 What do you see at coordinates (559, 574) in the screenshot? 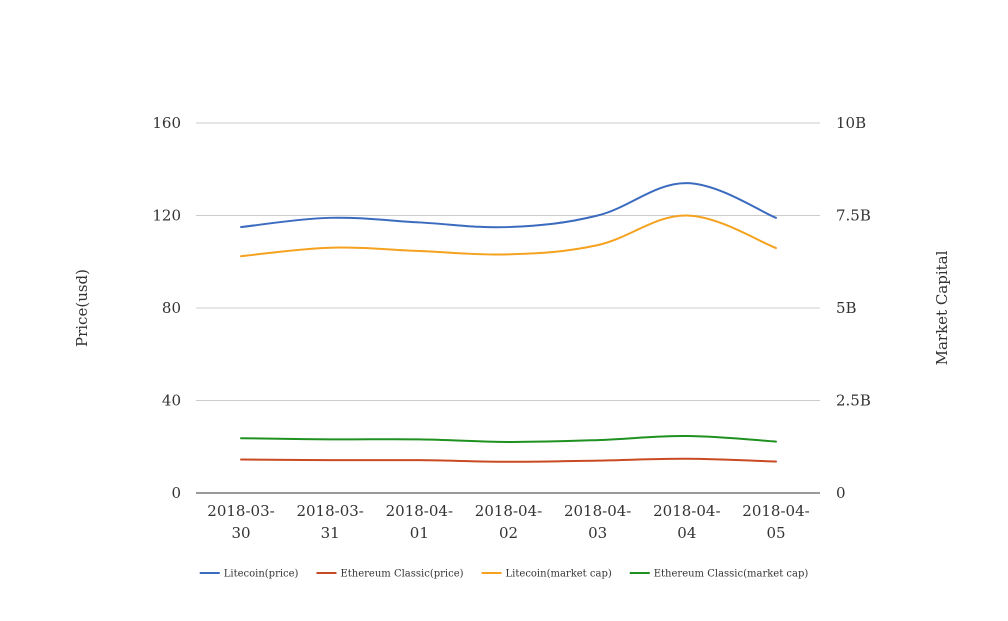
I see `legend-label: Litecoin(market cap)` at bounding box center [559, 574].